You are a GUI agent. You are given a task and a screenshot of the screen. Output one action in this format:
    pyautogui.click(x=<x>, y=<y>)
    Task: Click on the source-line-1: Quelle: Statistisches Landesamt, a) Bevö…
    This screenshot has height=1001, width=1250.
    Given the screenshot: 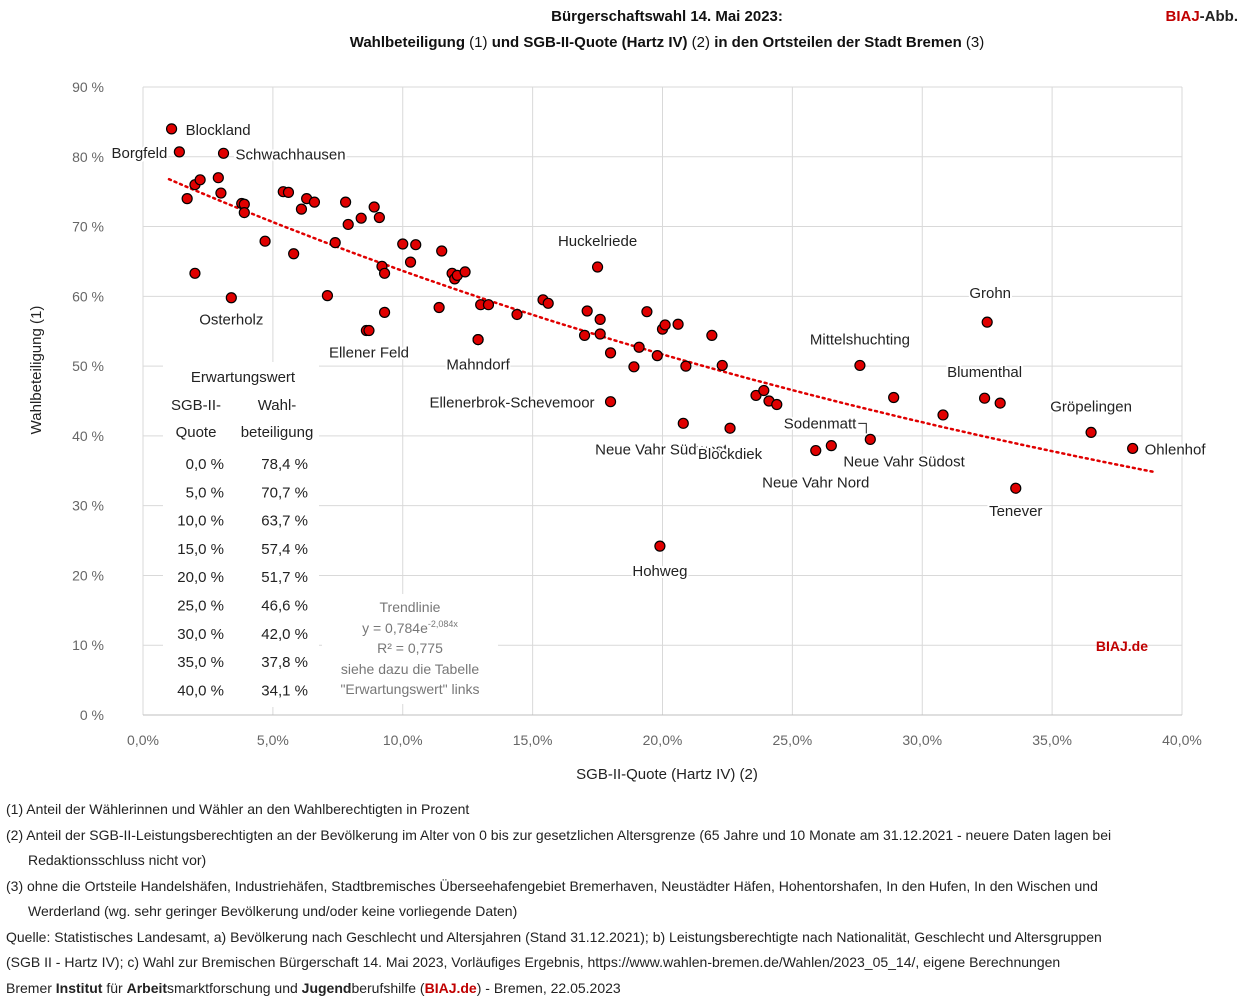 What is the action you would take?
    pyautogui.click(x=621, y=938)
    